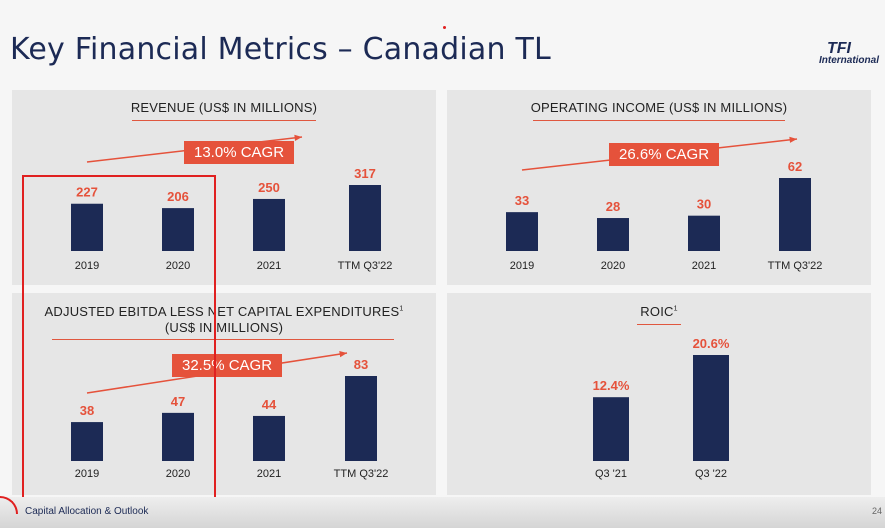  I want to click on roic-title: ROIC1, so click(659, 311).